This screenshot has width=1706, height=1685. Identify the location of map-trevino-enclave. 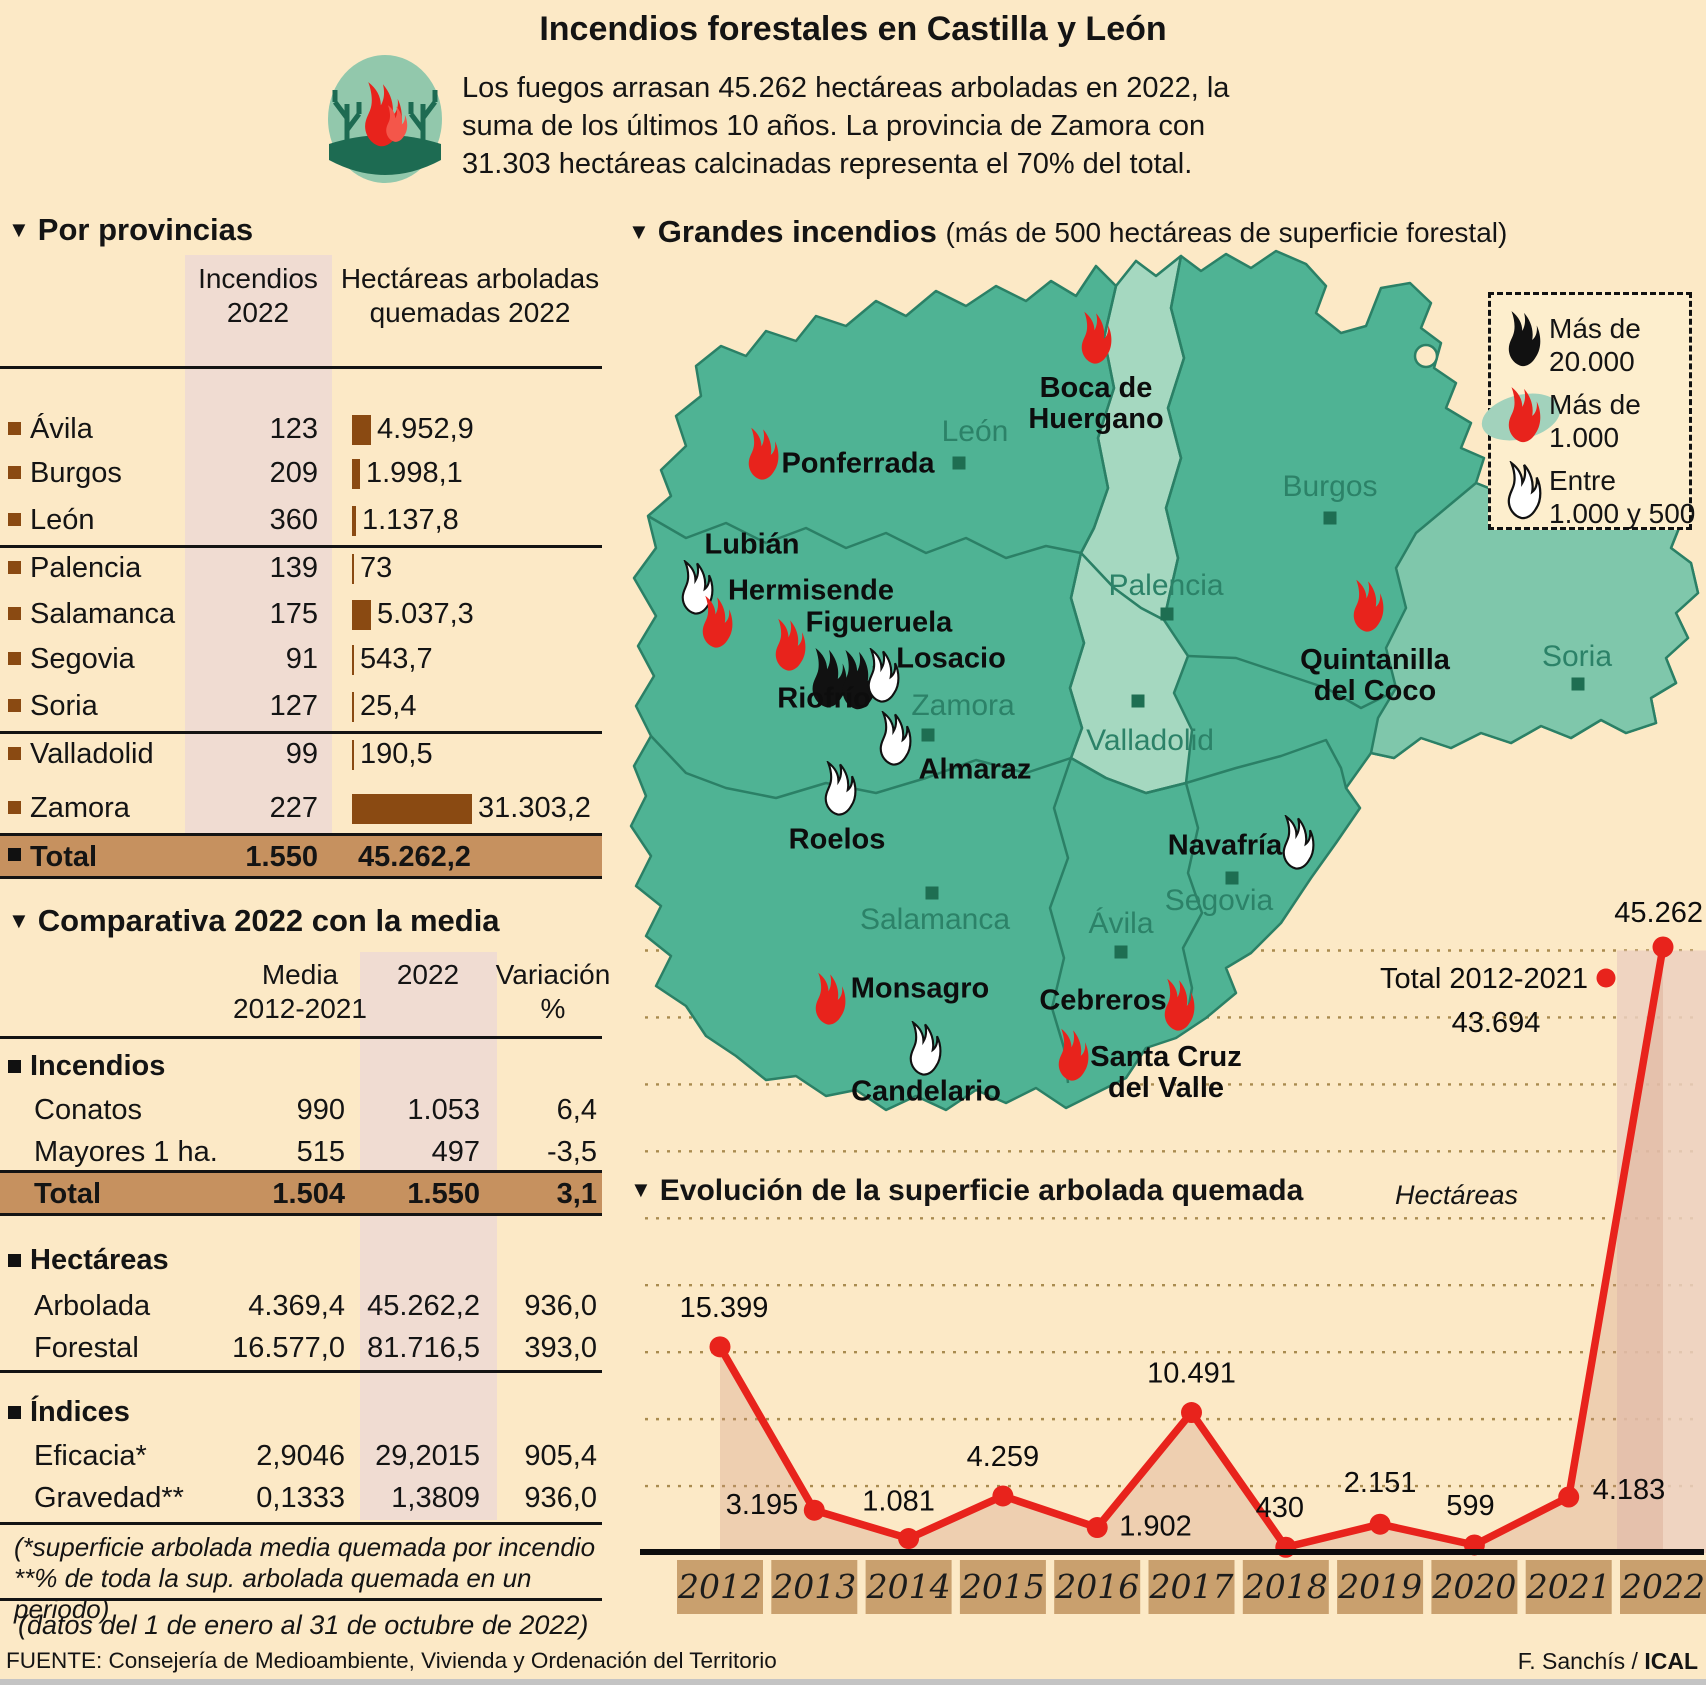
(1426, 356).